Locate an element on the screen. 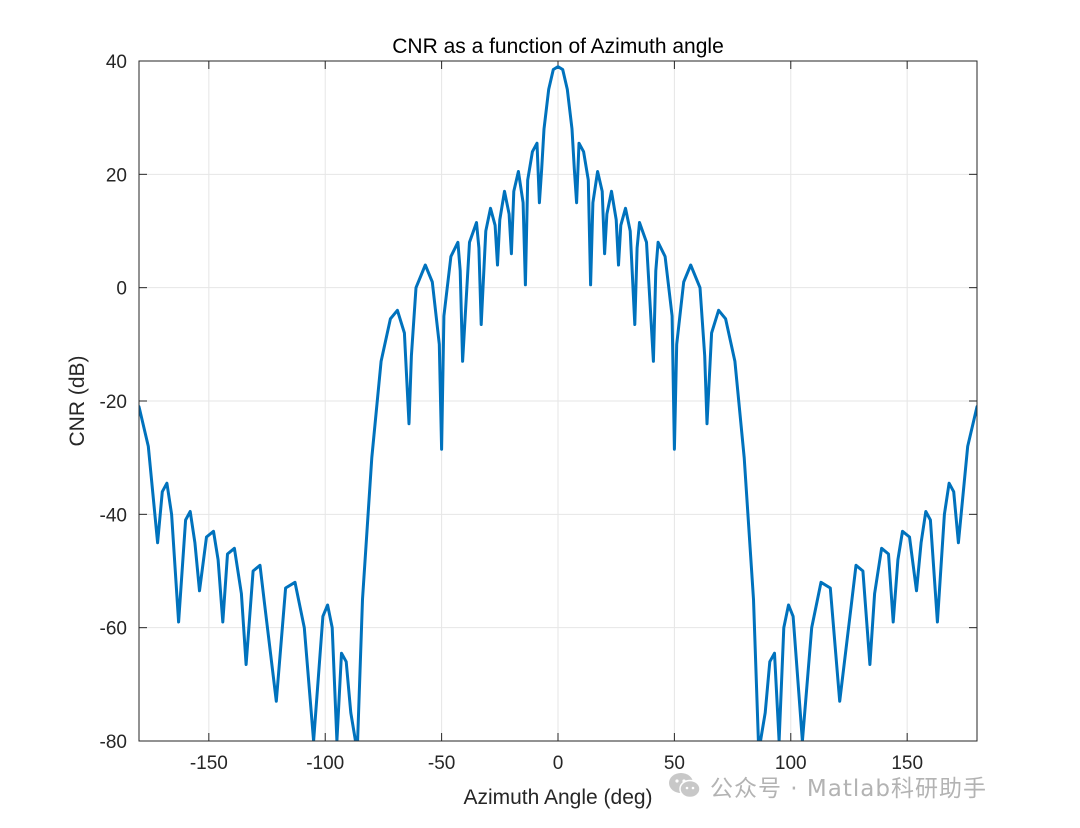  x-axis-title: Azimuth Angle (deg) is located at coordinates (557, 797).